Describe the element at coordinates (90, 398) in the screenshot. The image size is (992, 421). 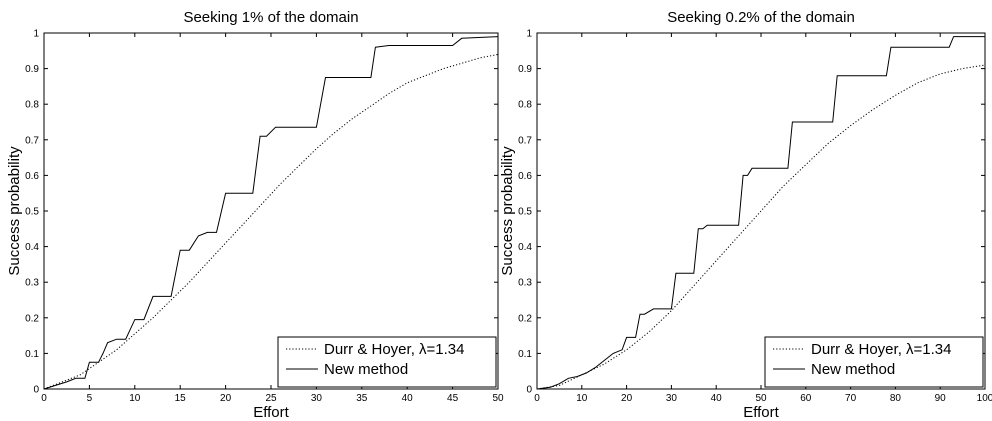
I see `x-tick-label: 5` at that location.